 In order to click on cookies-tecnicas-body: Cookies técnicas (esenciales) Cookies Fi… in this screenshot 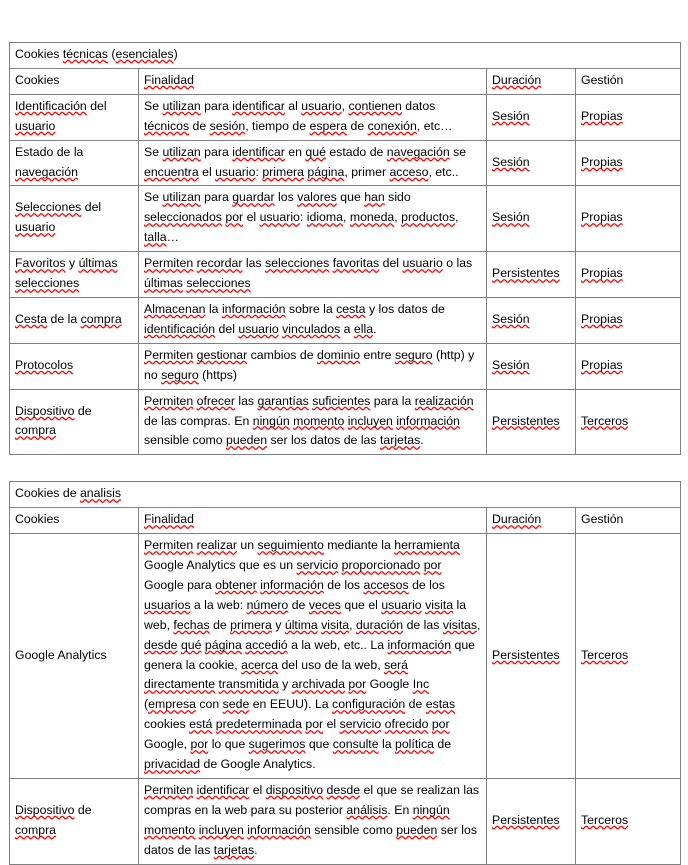, I will do `click(345, 68)`.